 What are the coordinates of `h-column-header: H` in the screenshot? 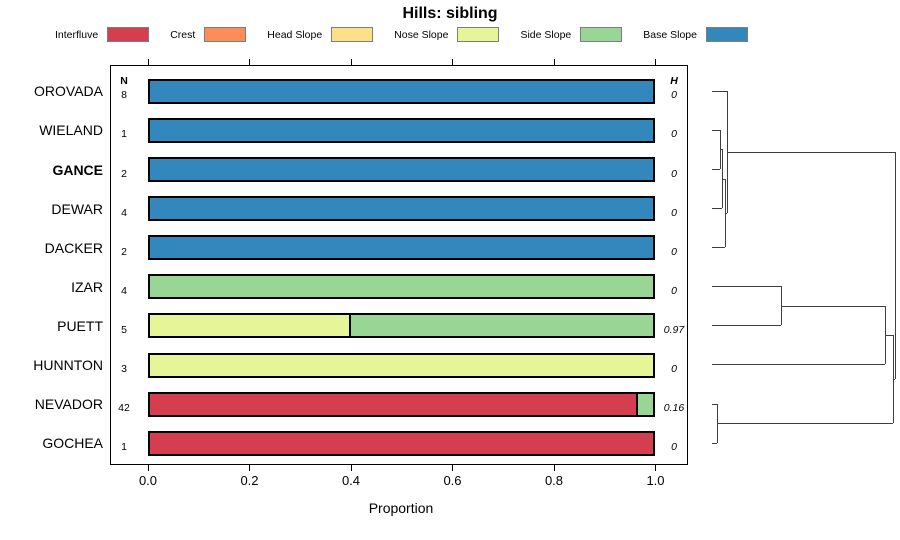 It's located at (674, 81).